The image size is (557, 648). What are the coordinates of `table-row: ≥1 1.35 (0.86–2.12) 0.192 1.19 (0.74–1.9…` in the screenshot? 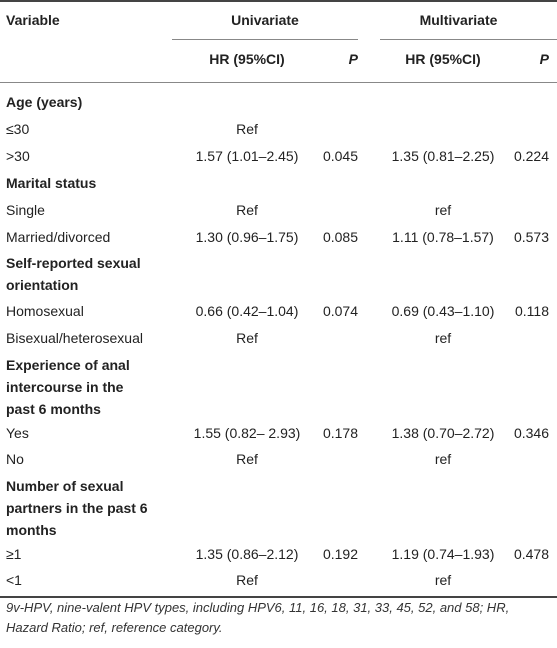 It's located at (278, 554).